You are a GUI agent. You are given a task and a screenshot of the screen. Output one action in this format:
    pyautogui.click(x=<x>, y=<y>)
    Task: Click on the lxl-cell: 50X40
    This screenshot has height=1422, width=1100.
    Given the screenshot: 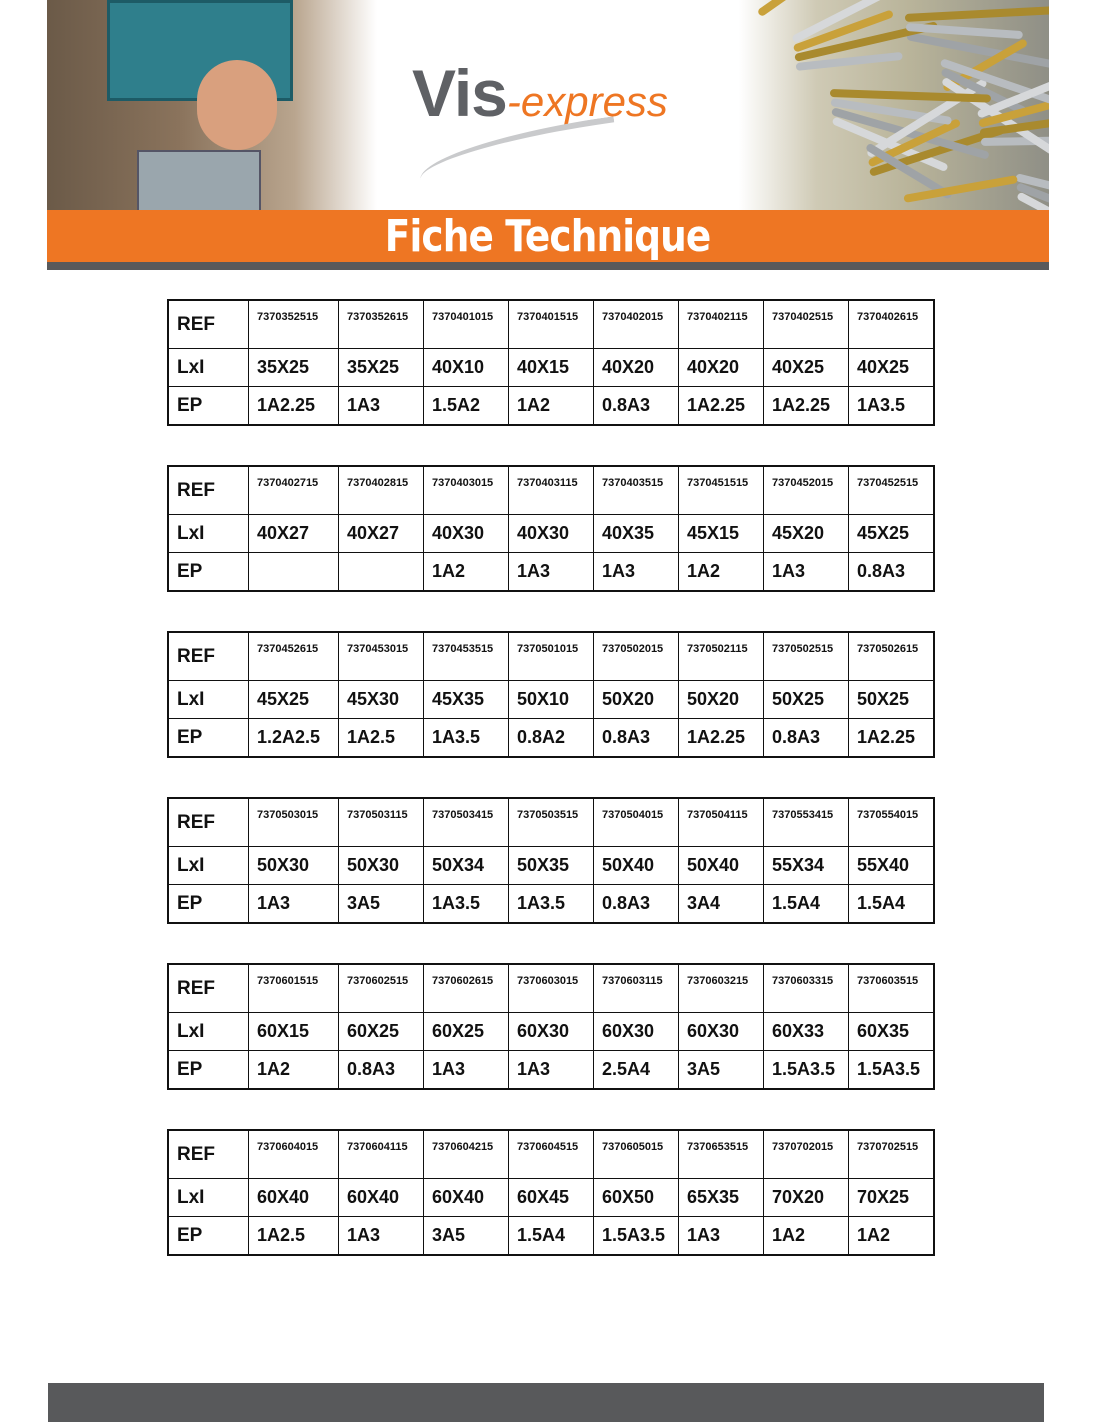 What is the action you would take?
    pyautogui.click(x=721, y=865)
    